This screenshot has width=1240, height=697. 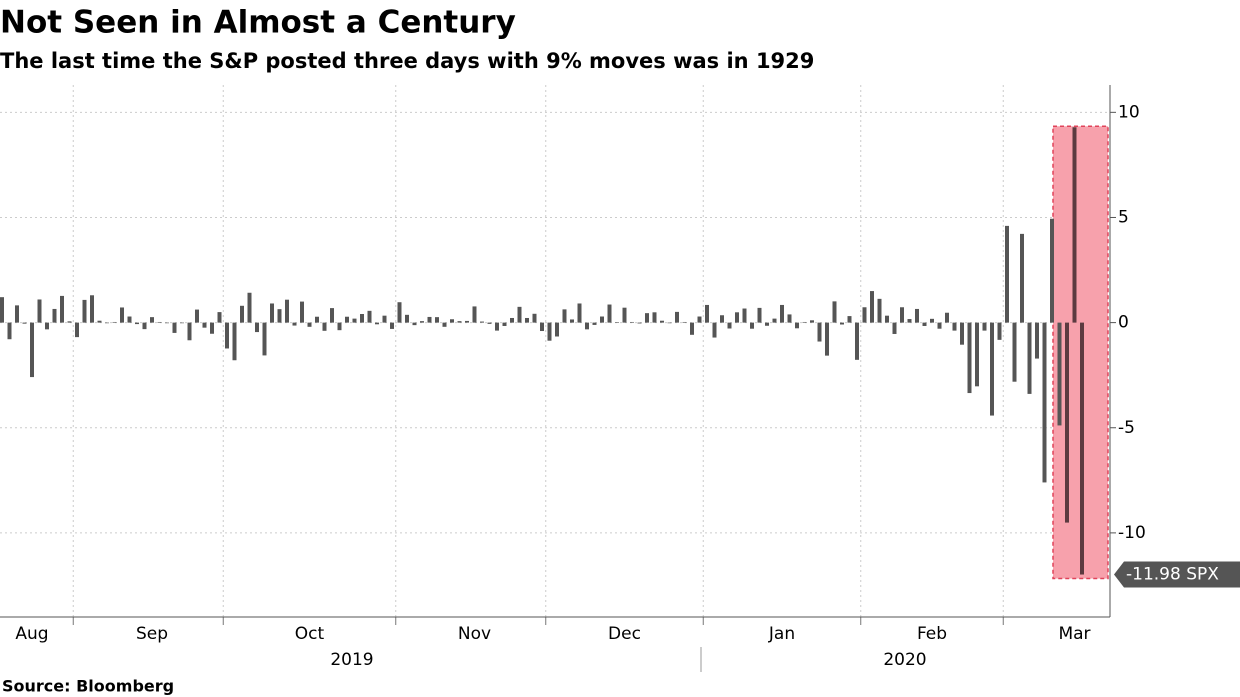 I want to click on y-tick-label: -10, so click(x=1132, y=533).